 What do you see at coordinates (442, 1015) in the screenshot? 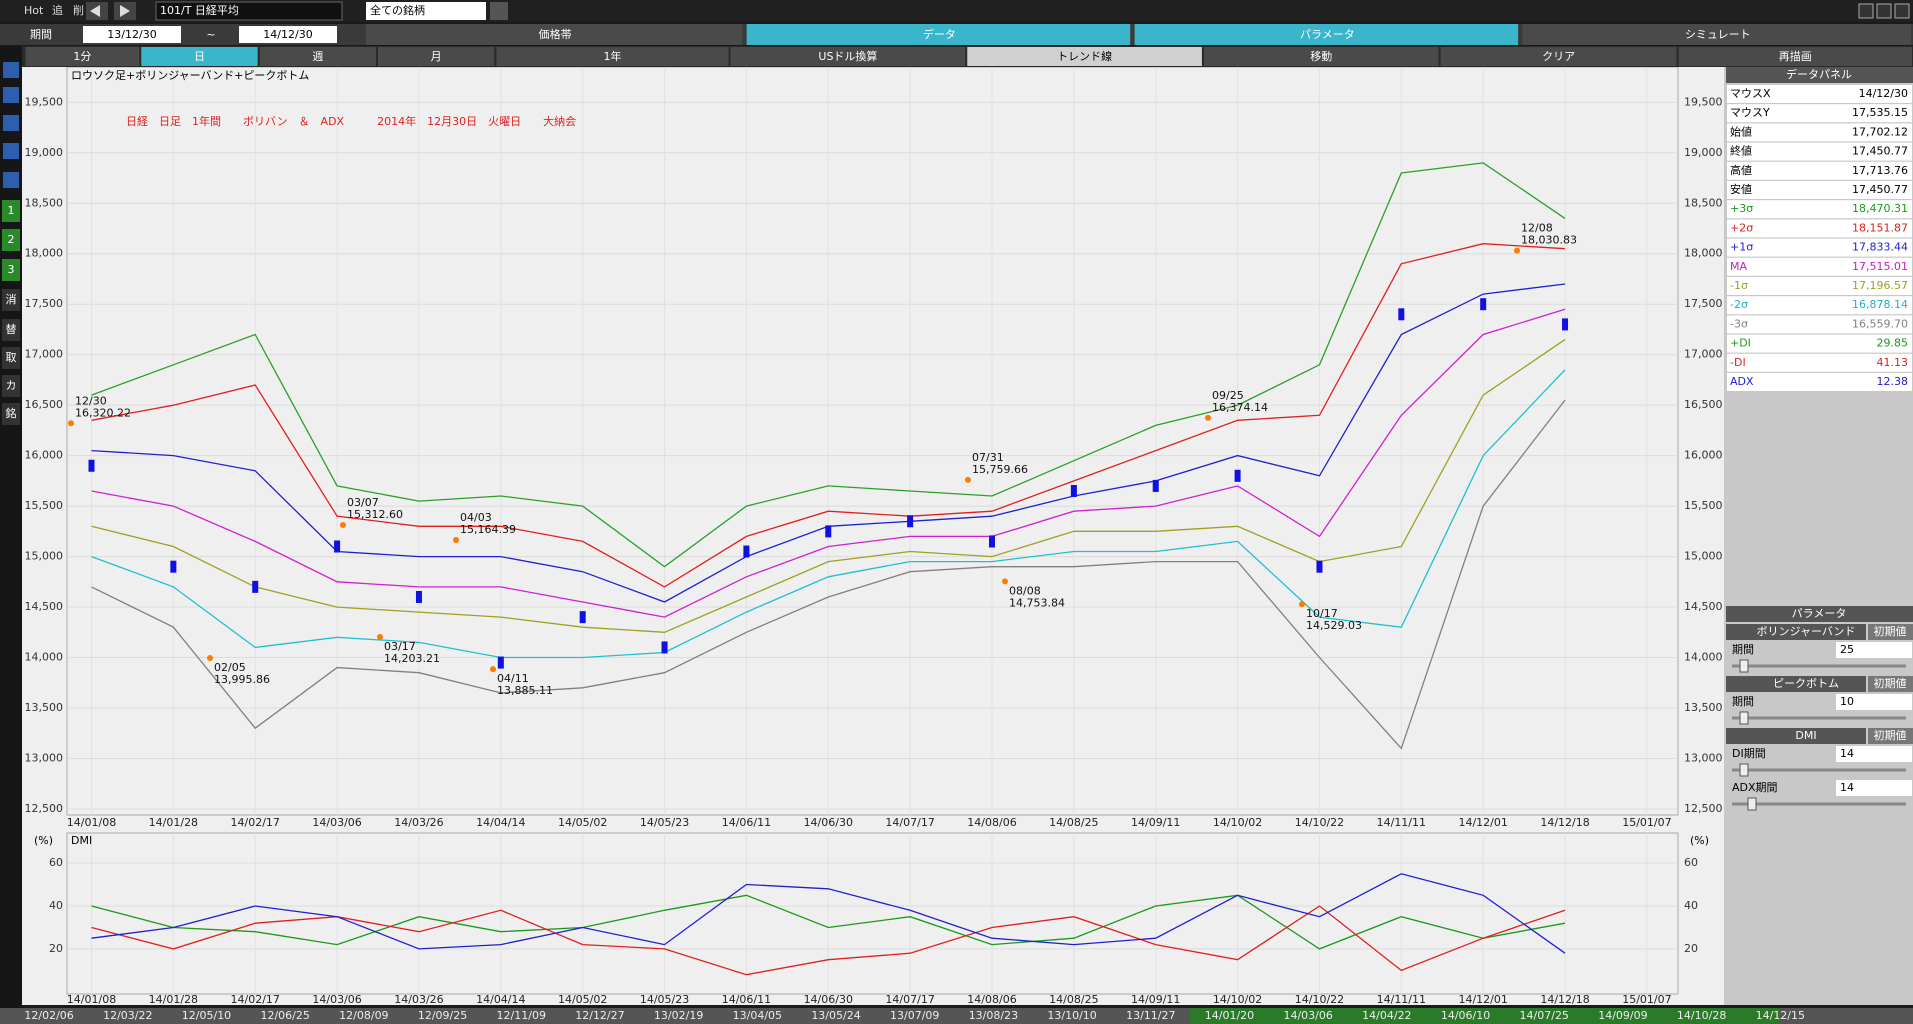
I see `navigator-date: 12/09/25` at bounding box center [442, 1015].